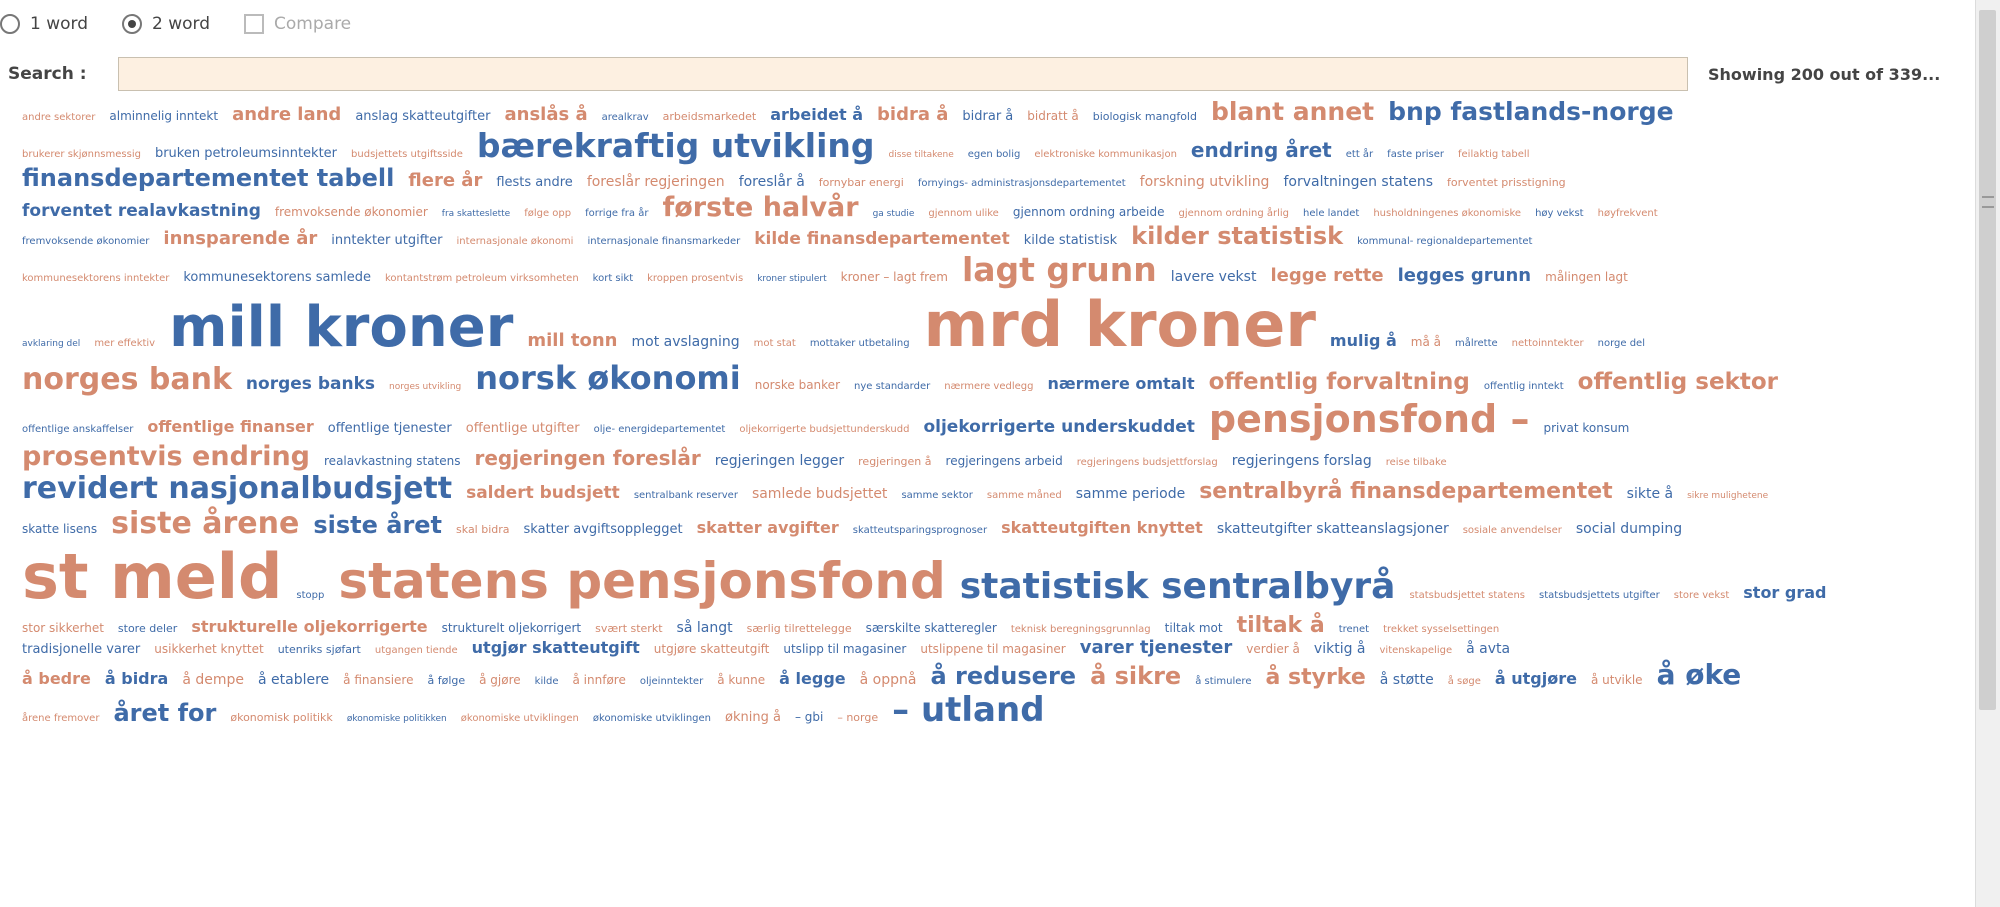 The height and width of the screenshot is (907, 2000). I want to click on cloud-word: å etablere, so click(294, 679).